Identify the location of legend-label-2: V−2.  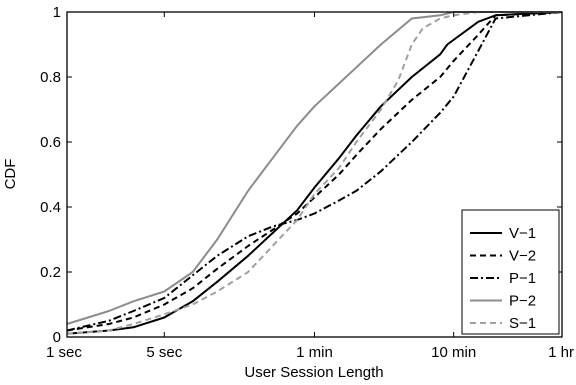
(522, 256).